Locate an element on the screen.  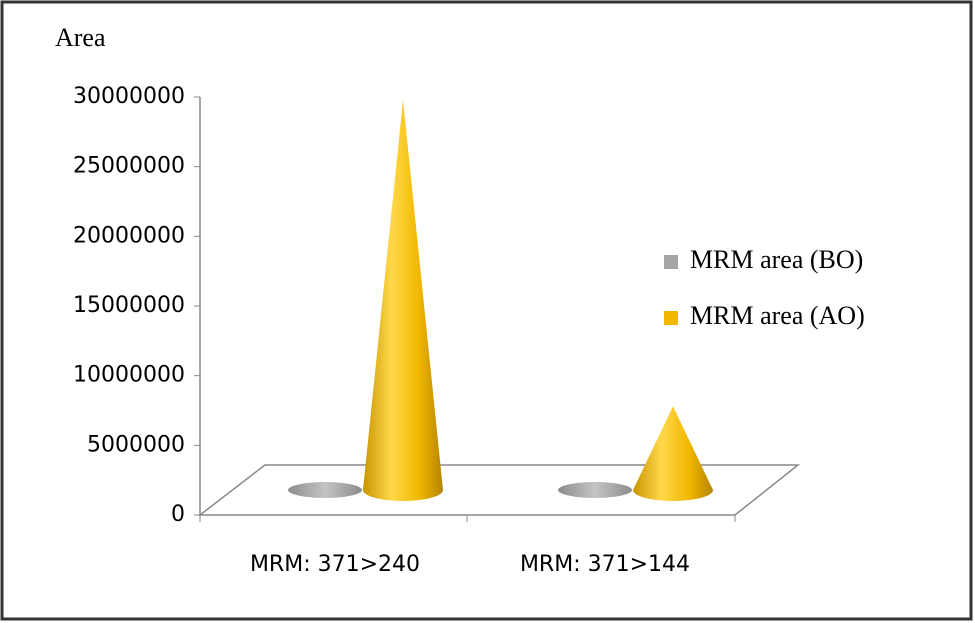
y-tick-label: 10000000 is located at coordinates (129, 375).